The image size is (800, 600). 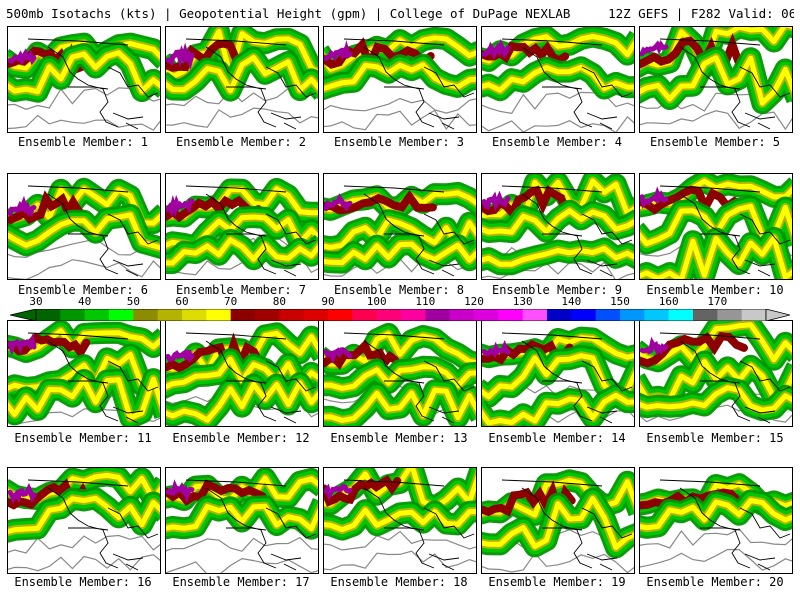 I want to click on colorbar: 30 40 50 60 70 80 90 100 110 120 130 140 150 160 170, so click(x=400, y=309).